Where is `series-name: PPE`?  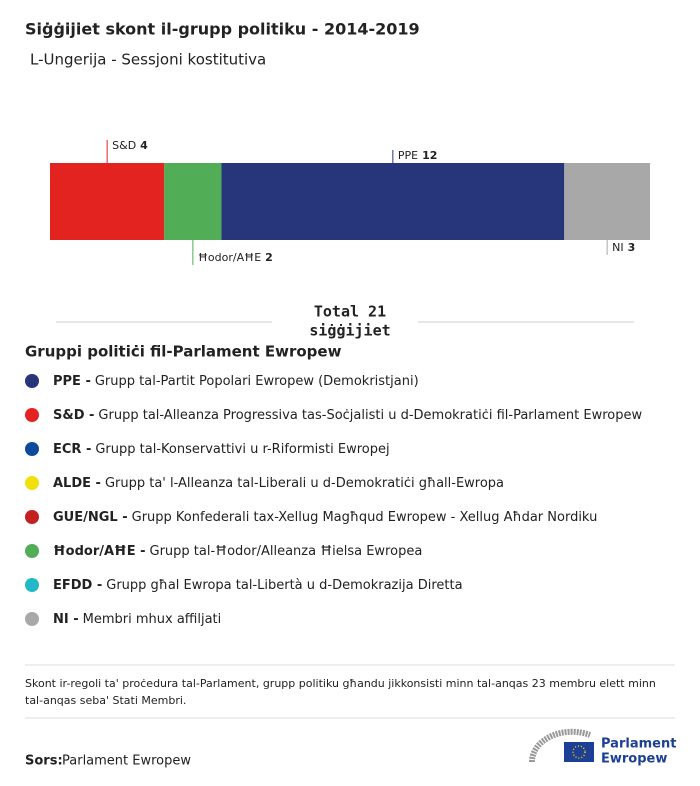
series-name: PPE is located at coordinates (408, 155).